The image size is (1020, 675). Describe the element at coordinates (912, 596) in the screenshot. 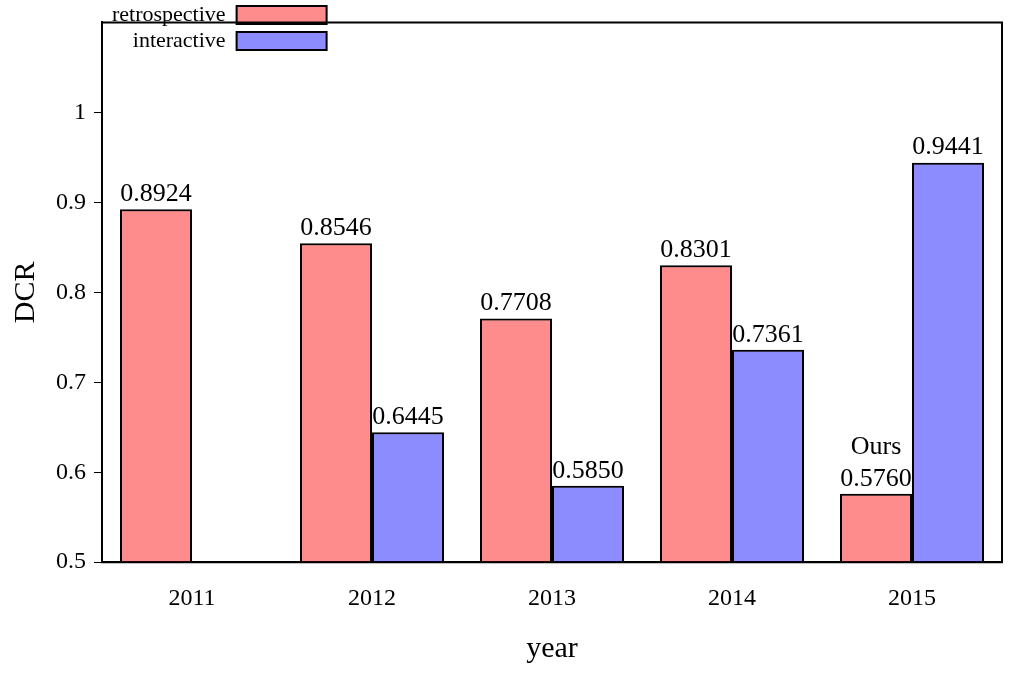

I see `x-tick-label: 2015` at that location.